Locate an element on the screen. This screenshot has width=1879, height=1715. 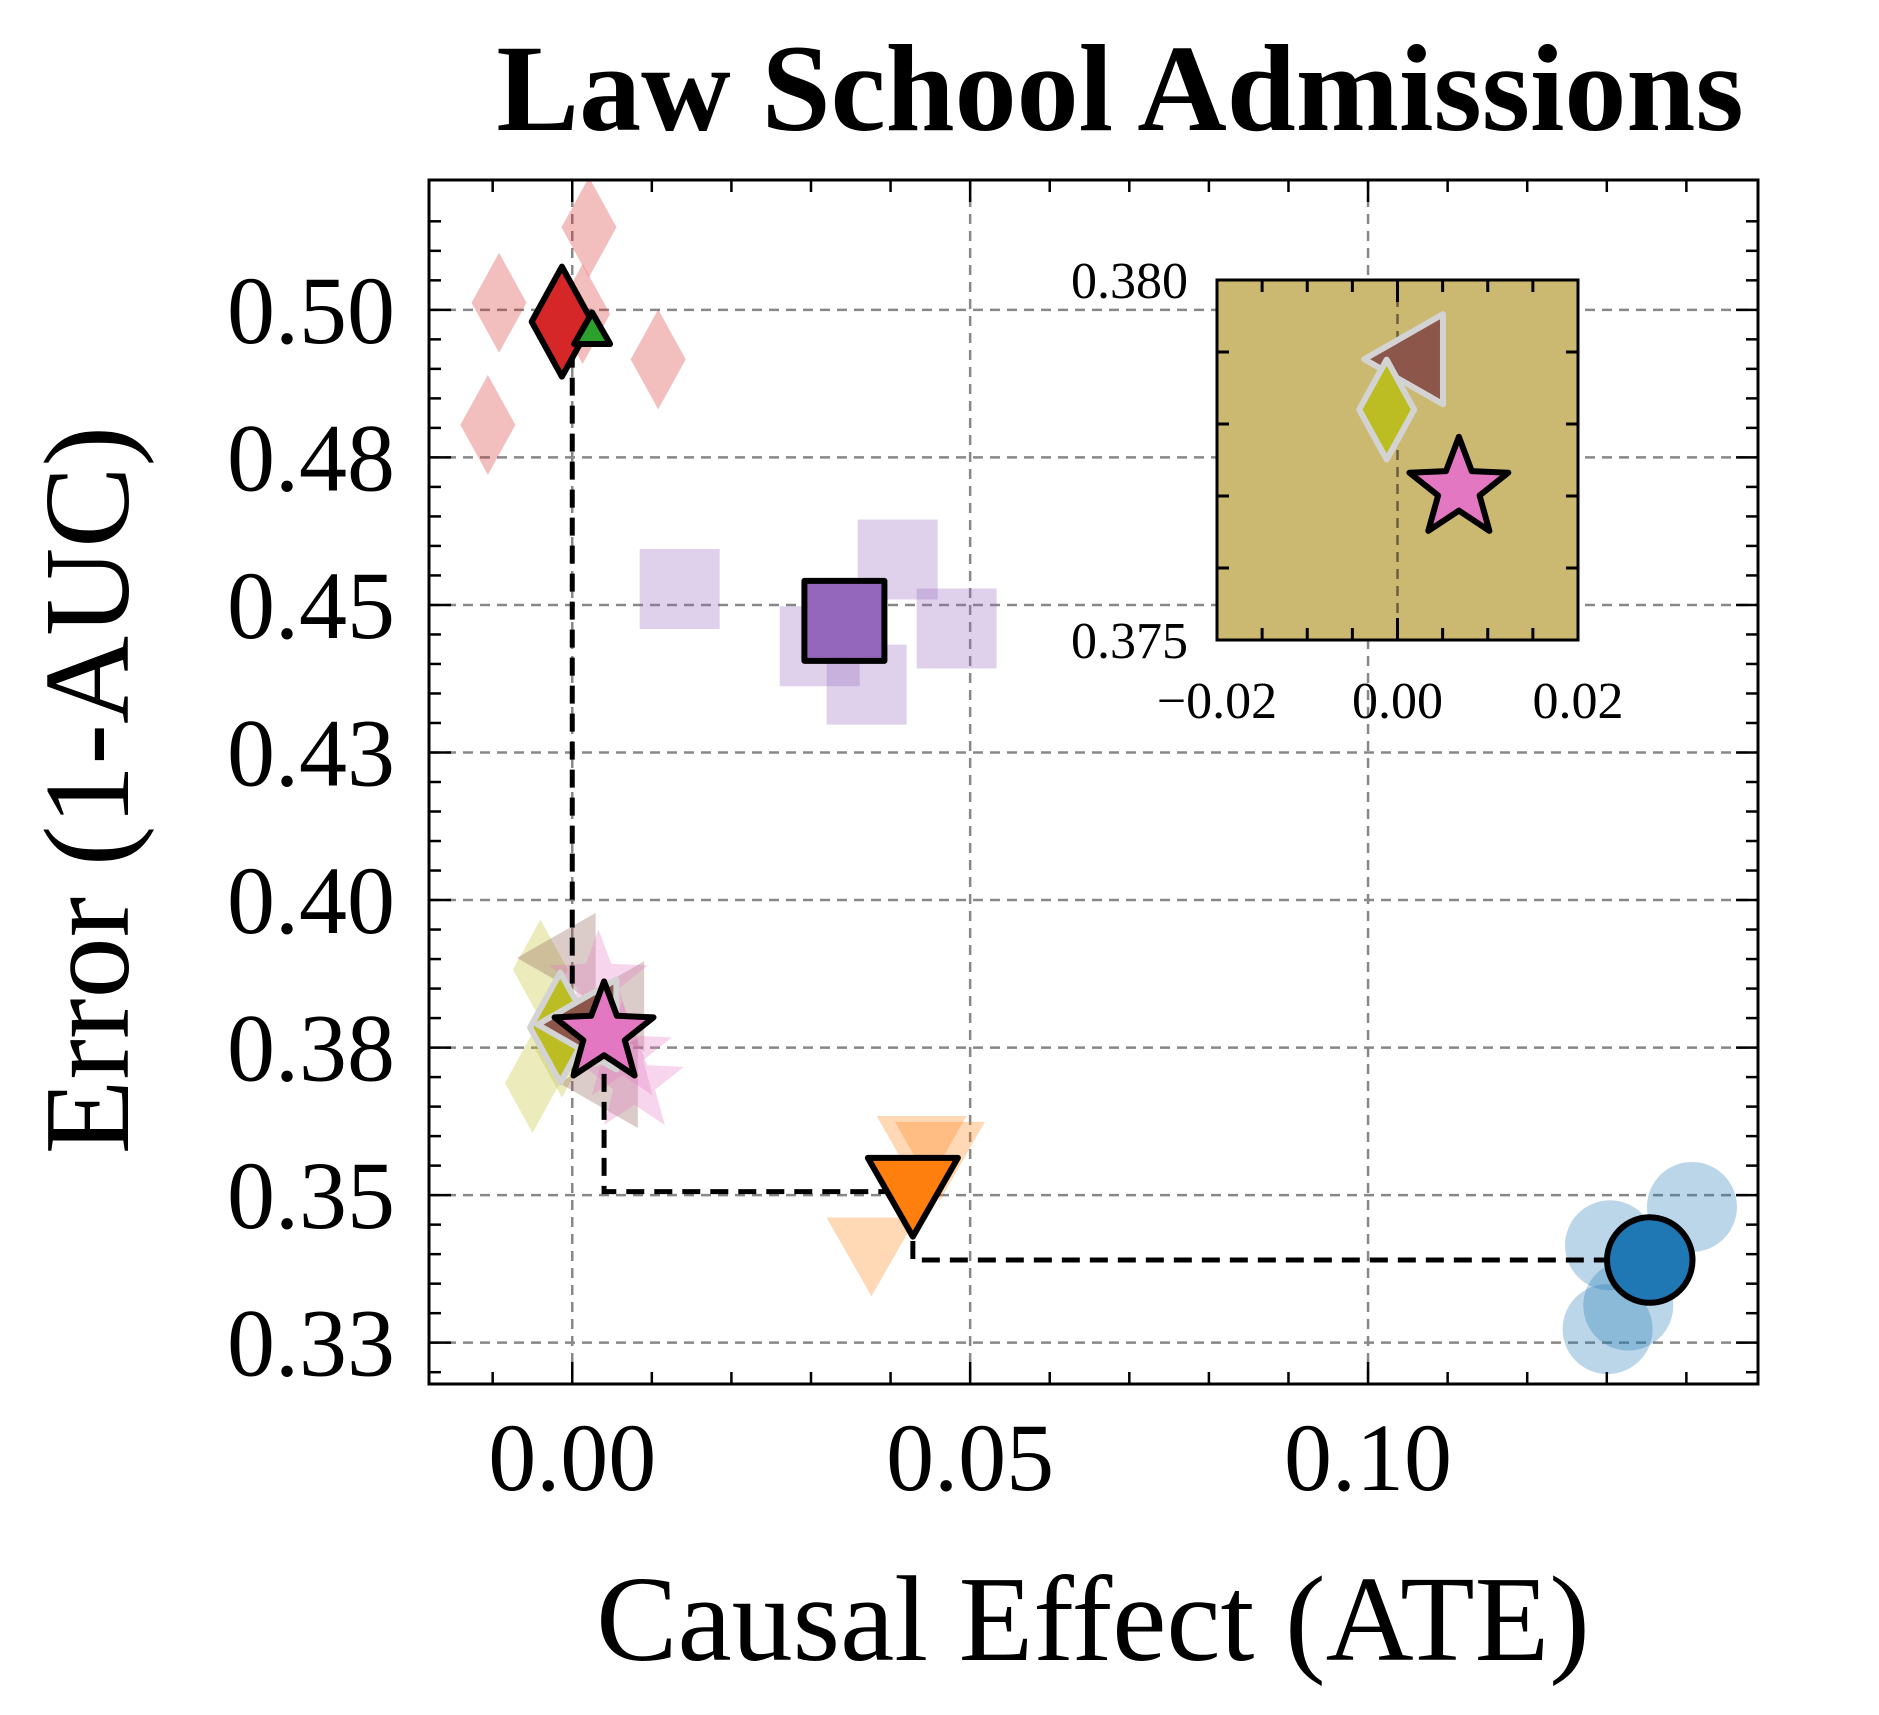
inset-y-tick-label: 0.375 is located at coordinates (1129, 641).